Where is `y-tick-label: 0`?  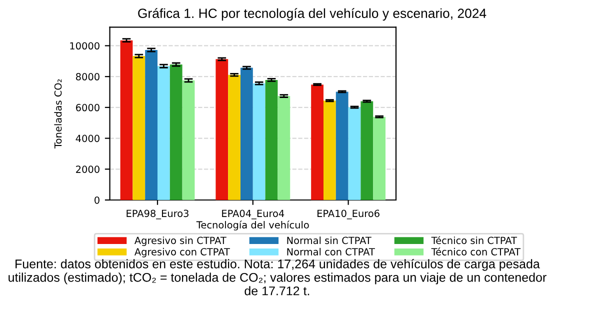 y-tick-label: 0 is located at coordinates (97, 200).